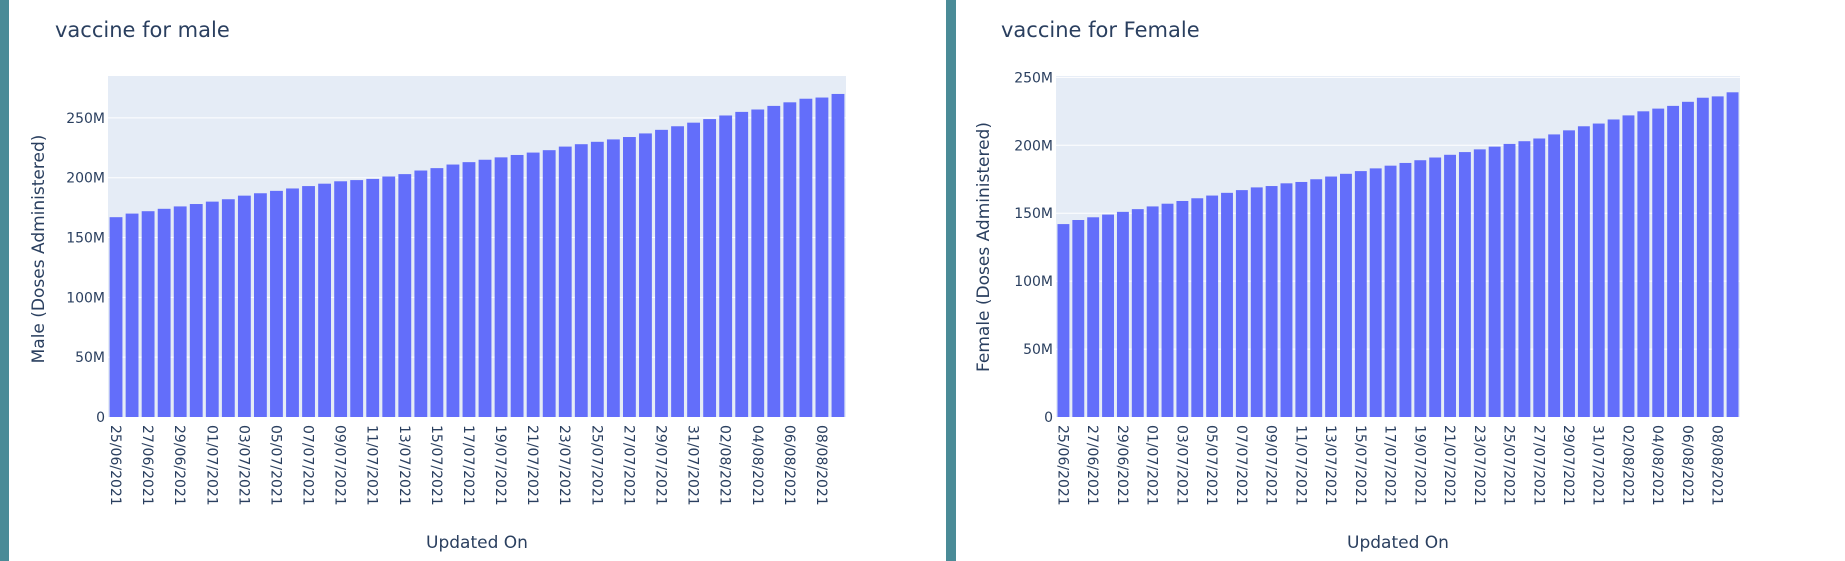 The image size is (1845, 561). What do you see at coordinates (142, 30) in the screenshot?
I see `chart-title: vaccine for male` at bounding box center [142, 30].